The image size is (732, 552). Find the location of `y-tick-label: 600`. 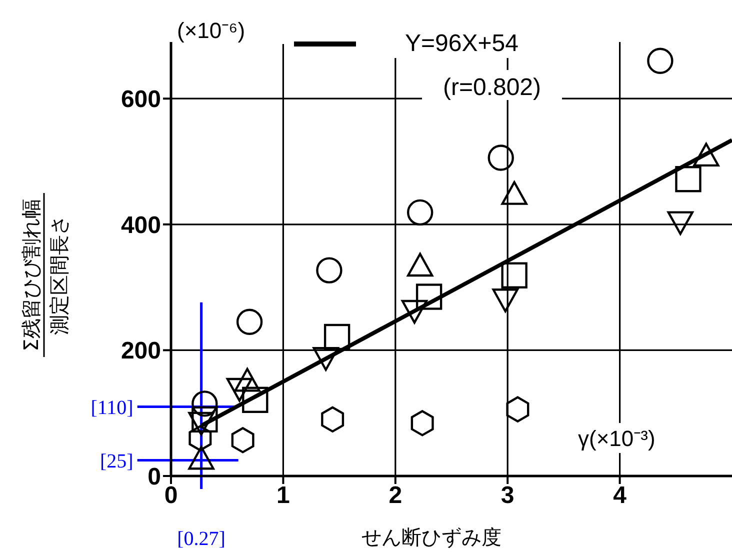

y-tick-label: 600 is located at coordinates (140, 100).